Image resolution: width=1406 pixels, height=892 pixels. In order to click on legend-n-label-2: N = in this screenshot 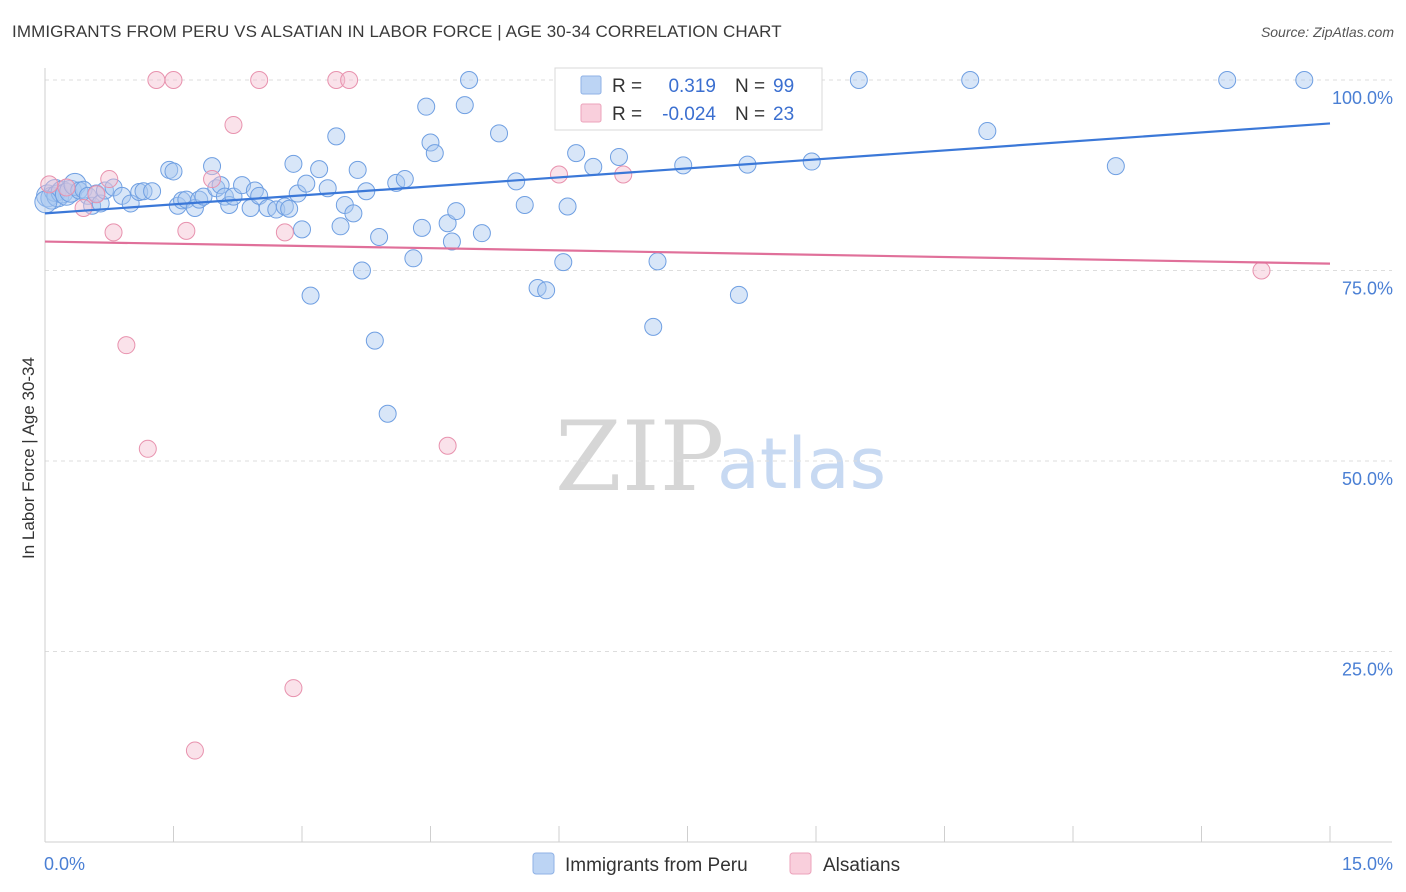, I will do `click(750, 114)`.